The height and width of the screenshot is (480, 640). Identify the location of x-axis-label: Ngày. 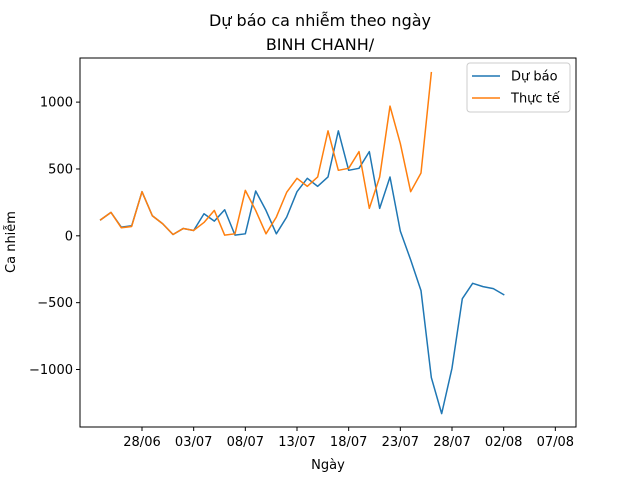
(328, 465).